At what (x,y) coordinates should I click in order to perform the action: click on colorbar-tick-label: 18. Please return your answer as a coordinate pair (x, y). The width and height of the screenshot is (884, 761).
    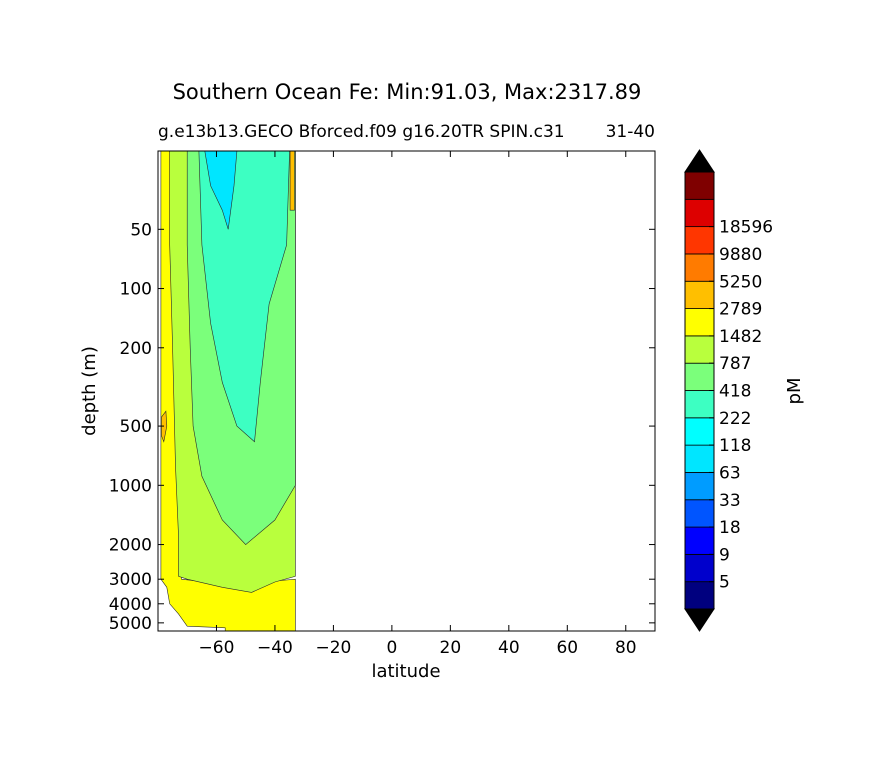
    Looking at the image, I should click on (730, 528).